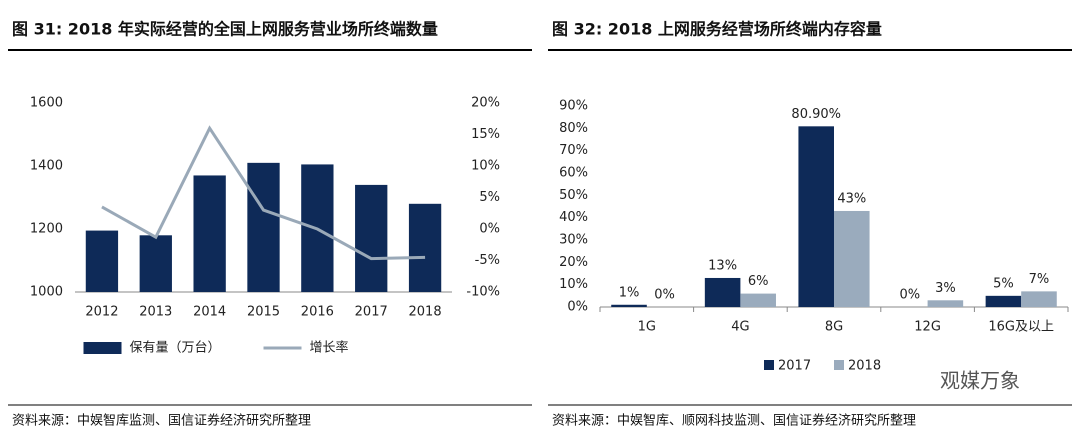 This screenshot has width=1080, height=436. What do you see at coordinates (794, 366) in the screenshot?
I see `legend-label: 2017` at bounding box center [794, 366].